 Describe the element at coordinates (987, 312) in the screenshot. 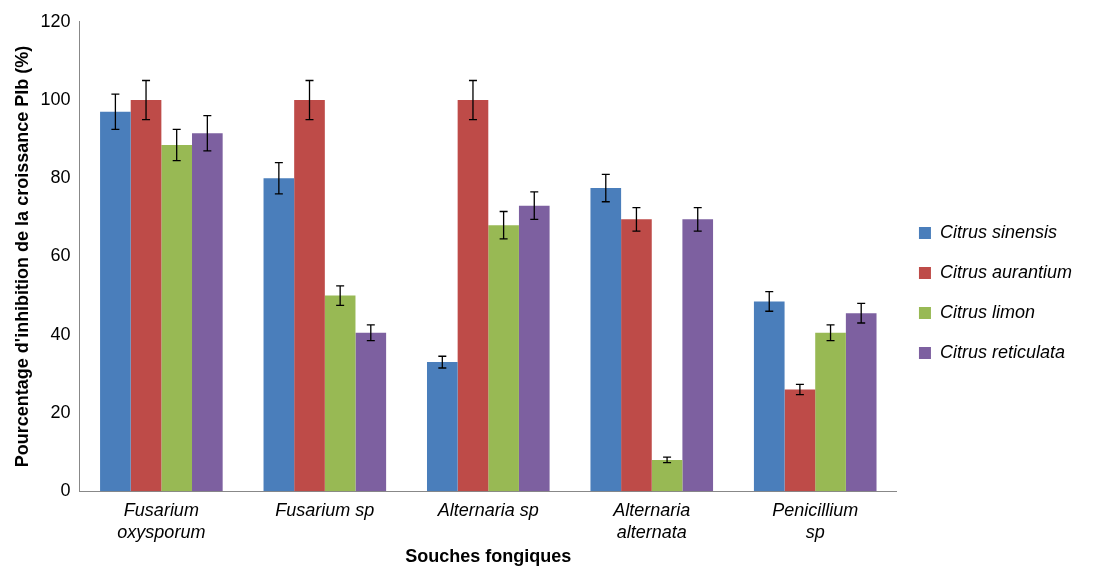

I see `legend-label: Citrus limon` at that location.